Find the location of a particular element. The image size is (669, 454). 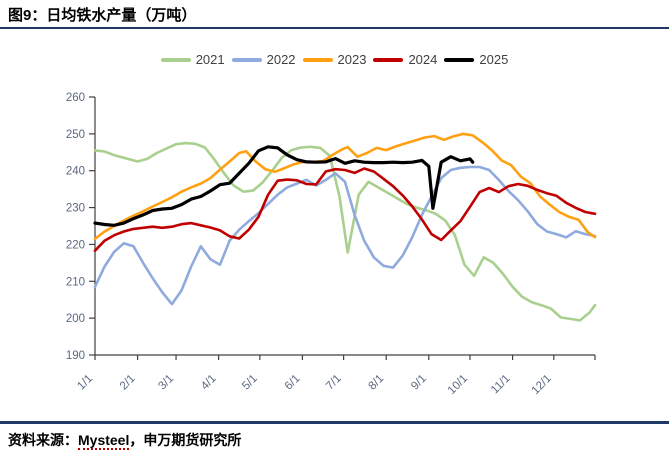

legend-item-2023: 2023 is located at coordinates (334, 59).